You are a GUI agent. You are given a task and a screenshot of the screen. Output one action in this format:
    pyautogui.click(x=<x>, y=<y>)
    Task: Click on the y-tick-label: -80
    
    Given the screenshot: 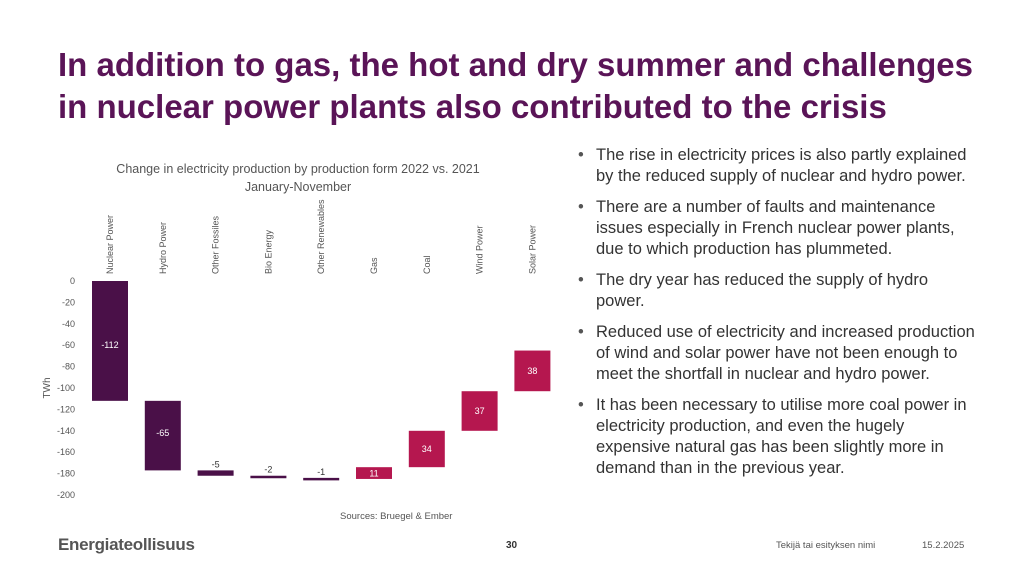 What is the action you would take?
    pyautogui.click(x=68, y=367)
    